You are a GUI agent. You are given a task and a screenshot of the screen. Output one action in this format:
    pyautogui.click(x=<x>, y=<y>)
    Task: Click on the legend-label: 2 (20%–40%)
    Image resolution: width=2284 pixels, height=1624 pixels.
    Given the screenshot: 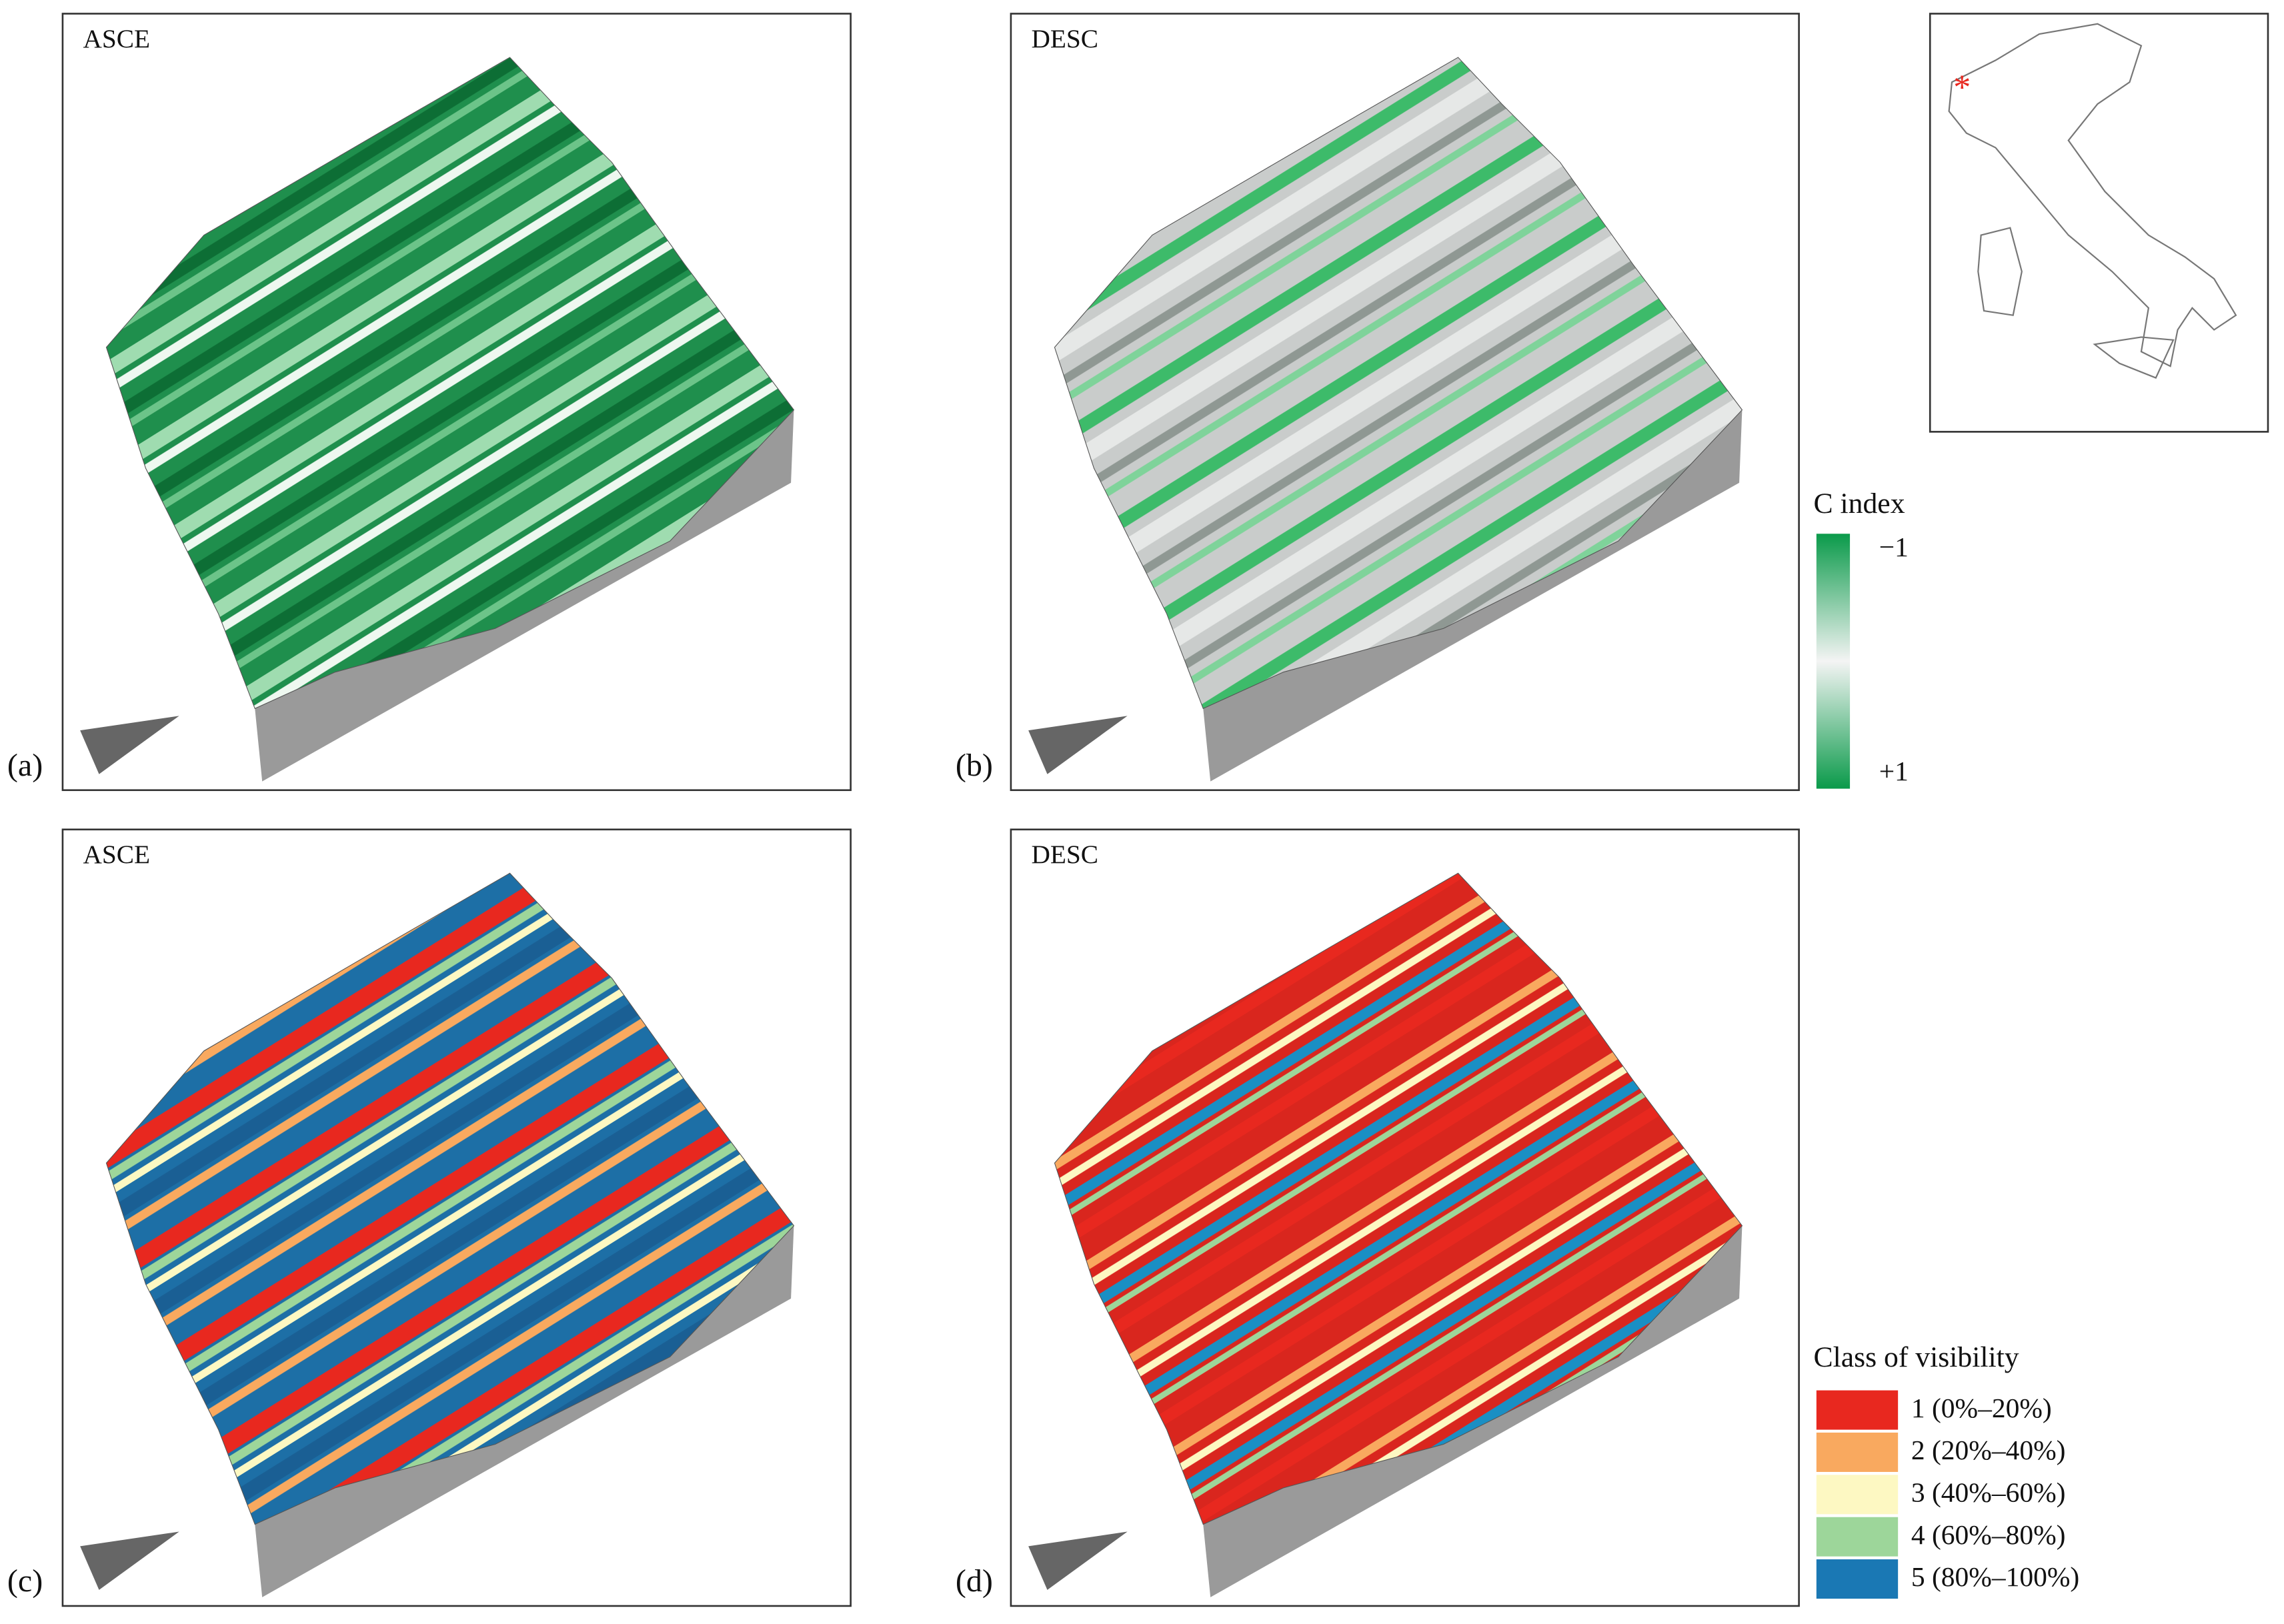 What is the action you would take?
    pyautogui.click(x=1988, y=1450)
    